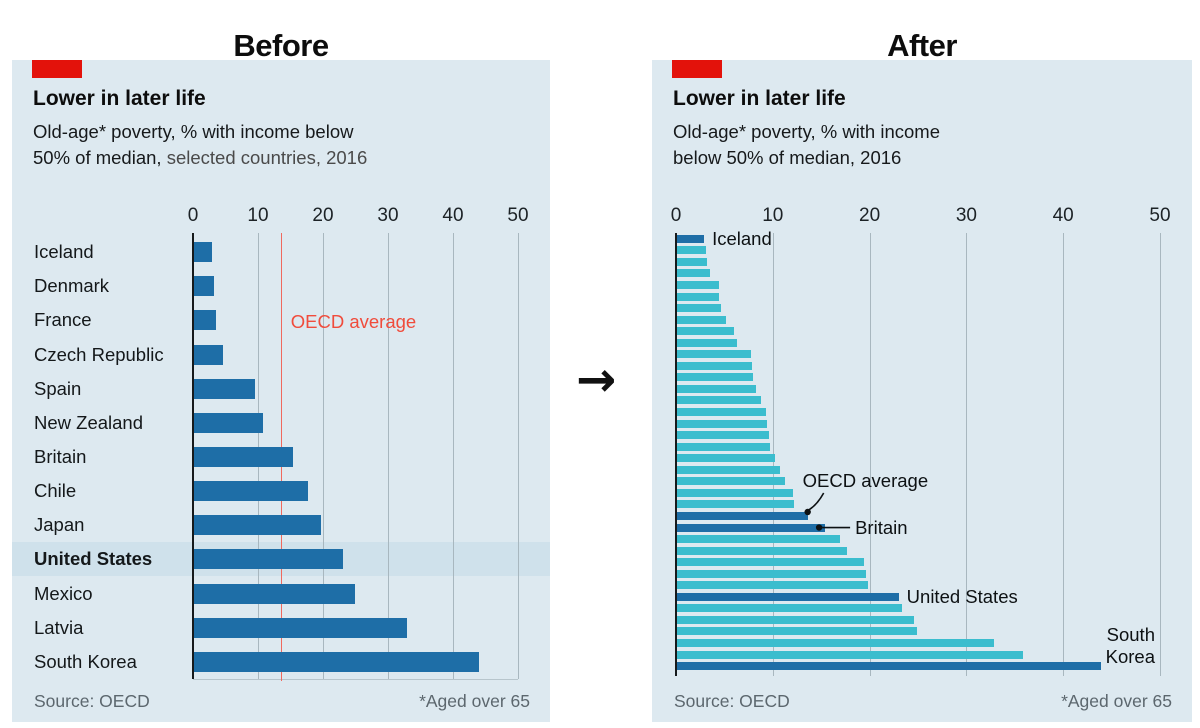  What do you see at coordinates (881, 527) in the screenshot?
I see `annotation-britain: Britain` at bounding box center [881, 527].